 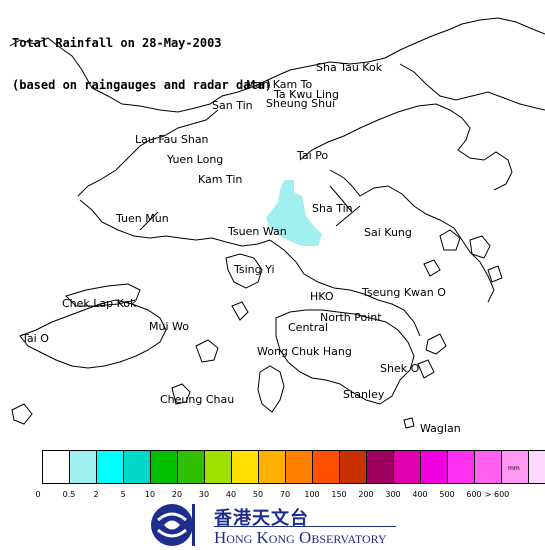 What do you see at coordinates (93, 334) in the screenshot?
I see `lantau-island` at bounding box center [93, 334].